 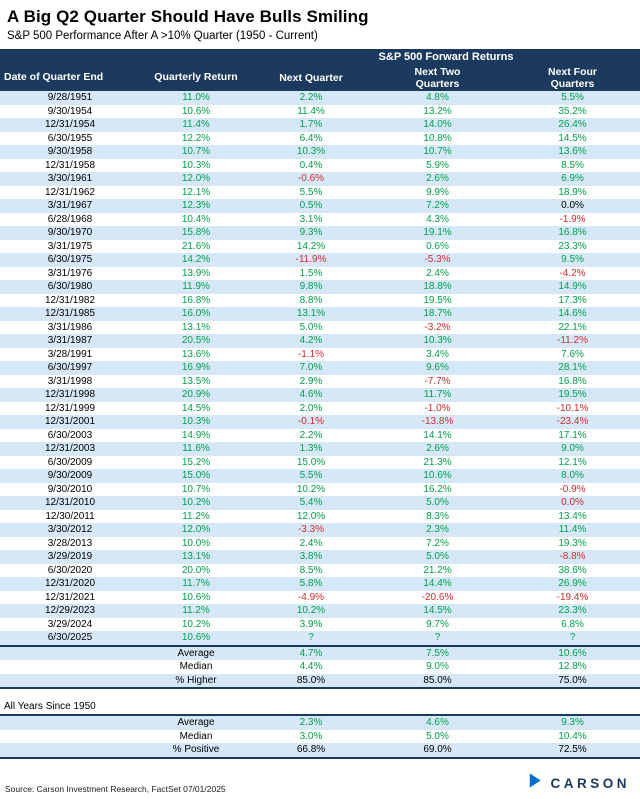 What do you see at coordinates (437, 489) in the screenshot?
I see `value-cell: 16.2%` at bounding box center [437, 489].